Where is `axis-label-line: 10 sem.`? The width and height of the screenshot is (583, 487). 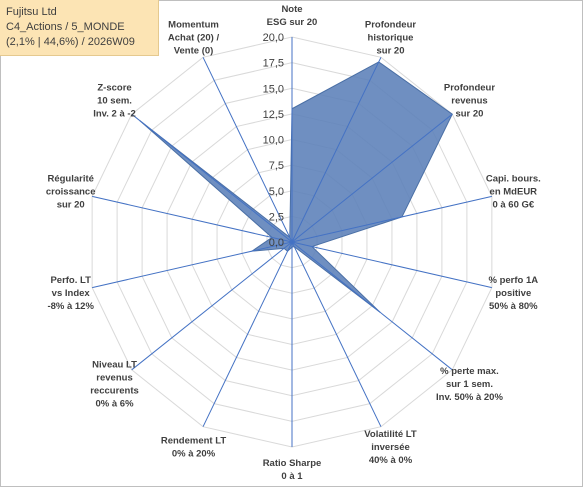 axis-label-line: 10 sem. is located at coordinates (114, 101).